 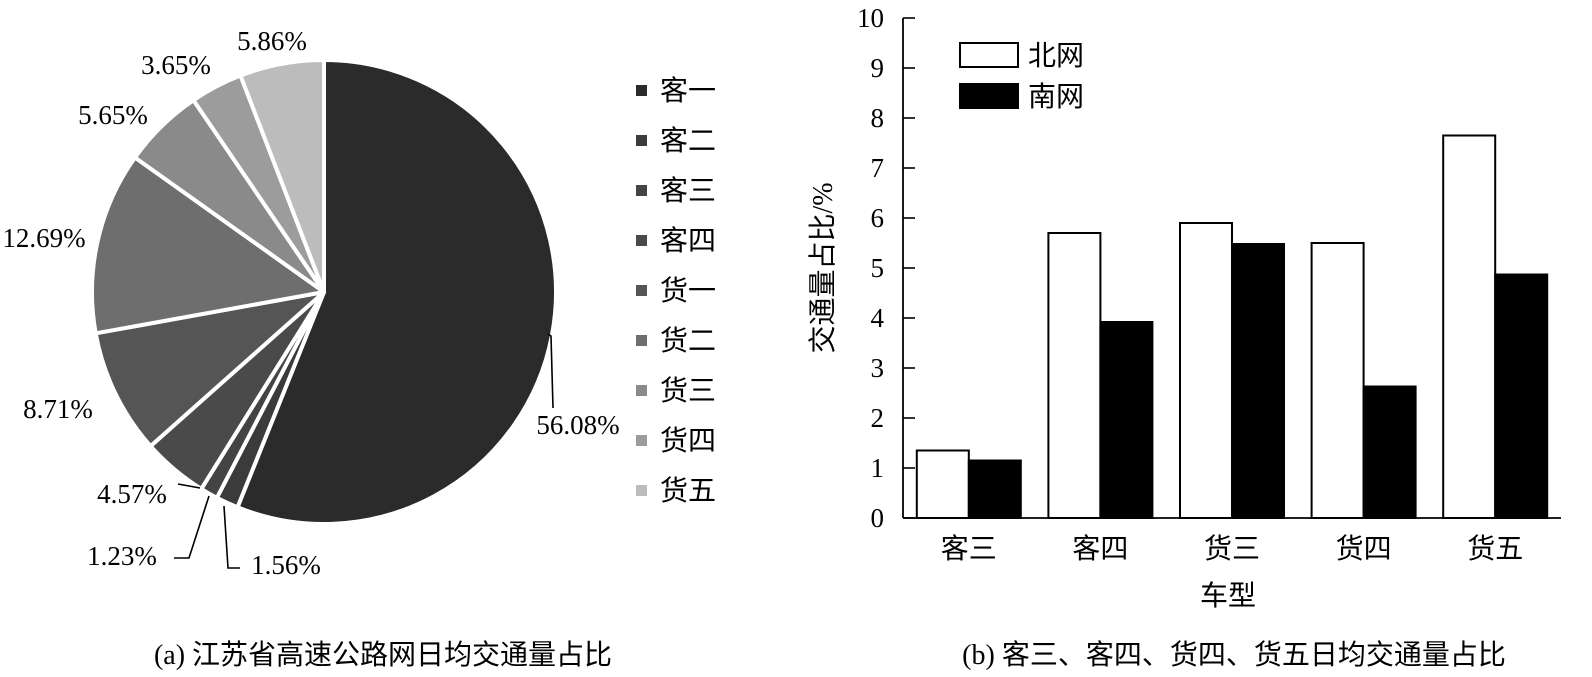 I want to click on legend-label: 北网, so click(x=1056, y=56).